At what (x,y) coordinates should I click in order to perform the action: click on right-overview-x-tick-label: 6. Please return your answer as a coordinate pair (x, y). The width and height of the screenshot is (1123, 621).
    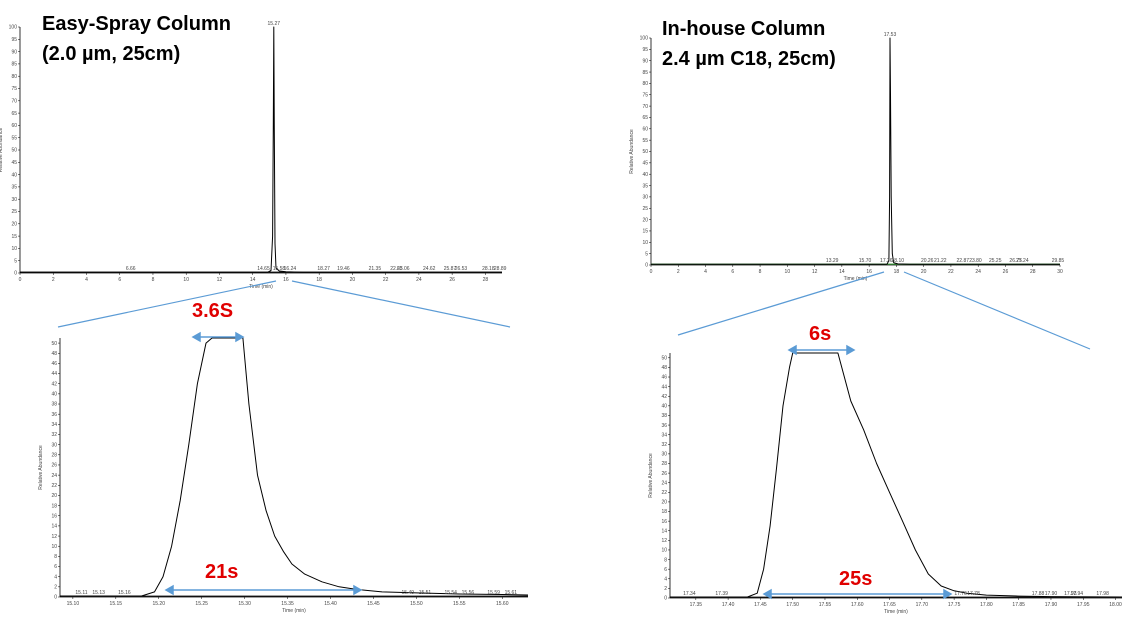
    Looking at the image, I should click on (732, 272).